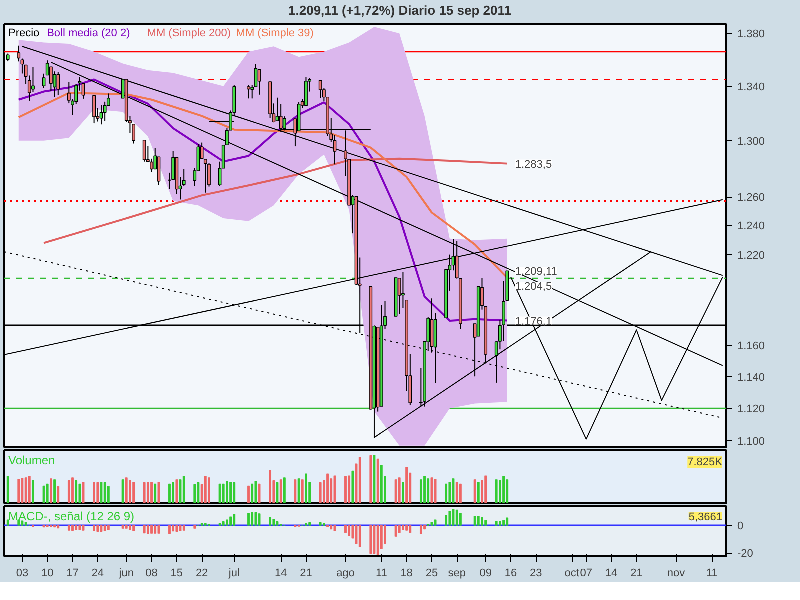 The width and height of the screenshot is (800, 600). Describe the element at coordinates (705, 518) in the screenshot. I see `annotation: 5,3661` at that location.